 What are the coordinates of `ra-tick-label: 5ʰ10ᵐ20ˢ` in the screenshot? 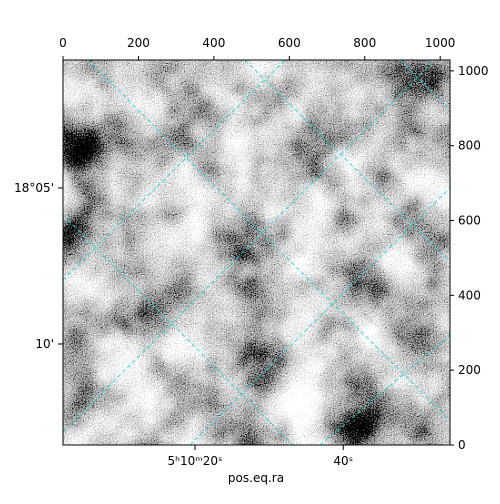 It's located at (195, 461).